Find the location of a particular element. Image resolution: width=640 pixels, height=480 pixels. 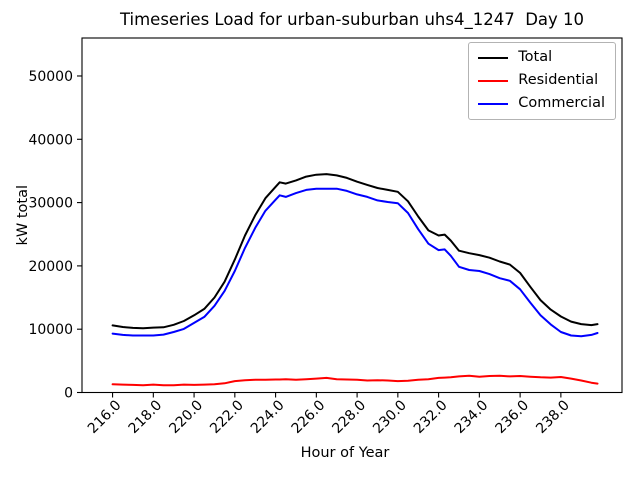

x-tick-label: 220.0 is located at coordinates (186, 417).